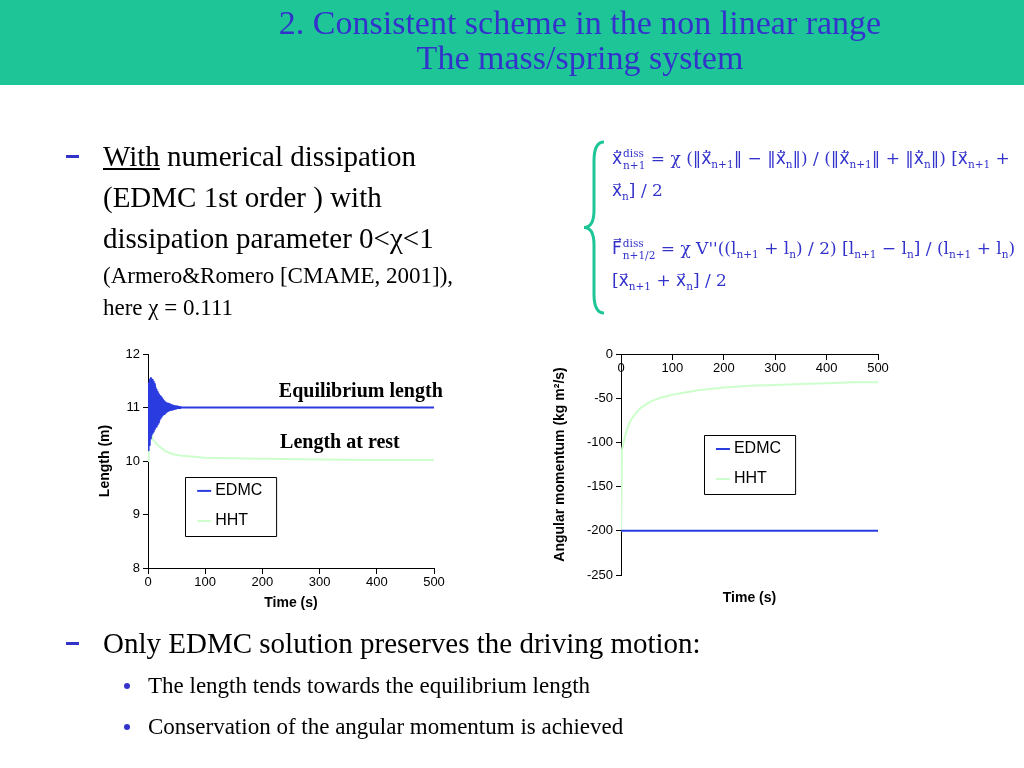 This screenshot has width=1024, height=768. Describe the element at coordinates (269, 197) in the screenshot. I see `text: With numerical dissipation (EDMC 1st order ) with dissipation parameter 0<χ<1` at that location.